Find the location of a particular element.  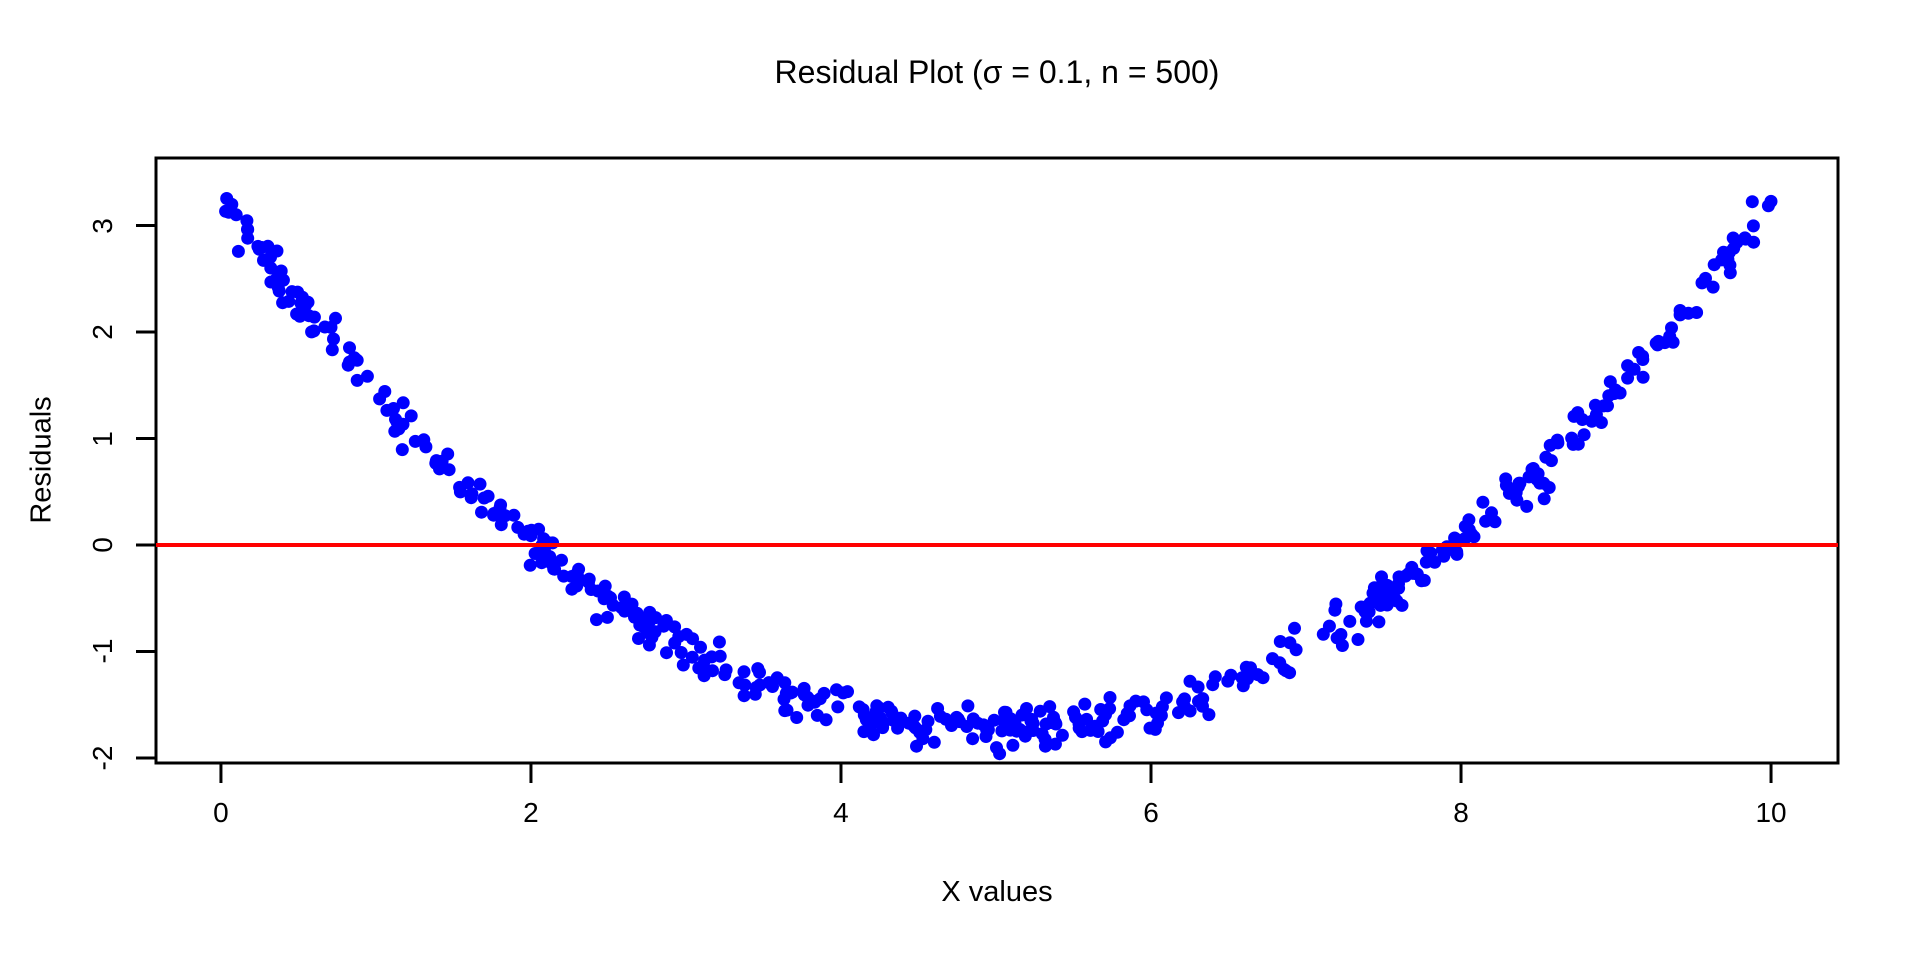

y-axis-tick-marks is located at coordinates (146, 492).